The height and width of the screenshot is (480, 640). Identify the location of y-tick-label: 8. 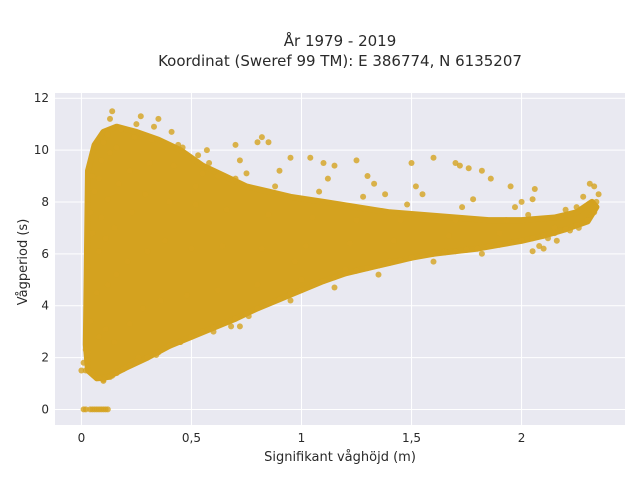
(45, 202).